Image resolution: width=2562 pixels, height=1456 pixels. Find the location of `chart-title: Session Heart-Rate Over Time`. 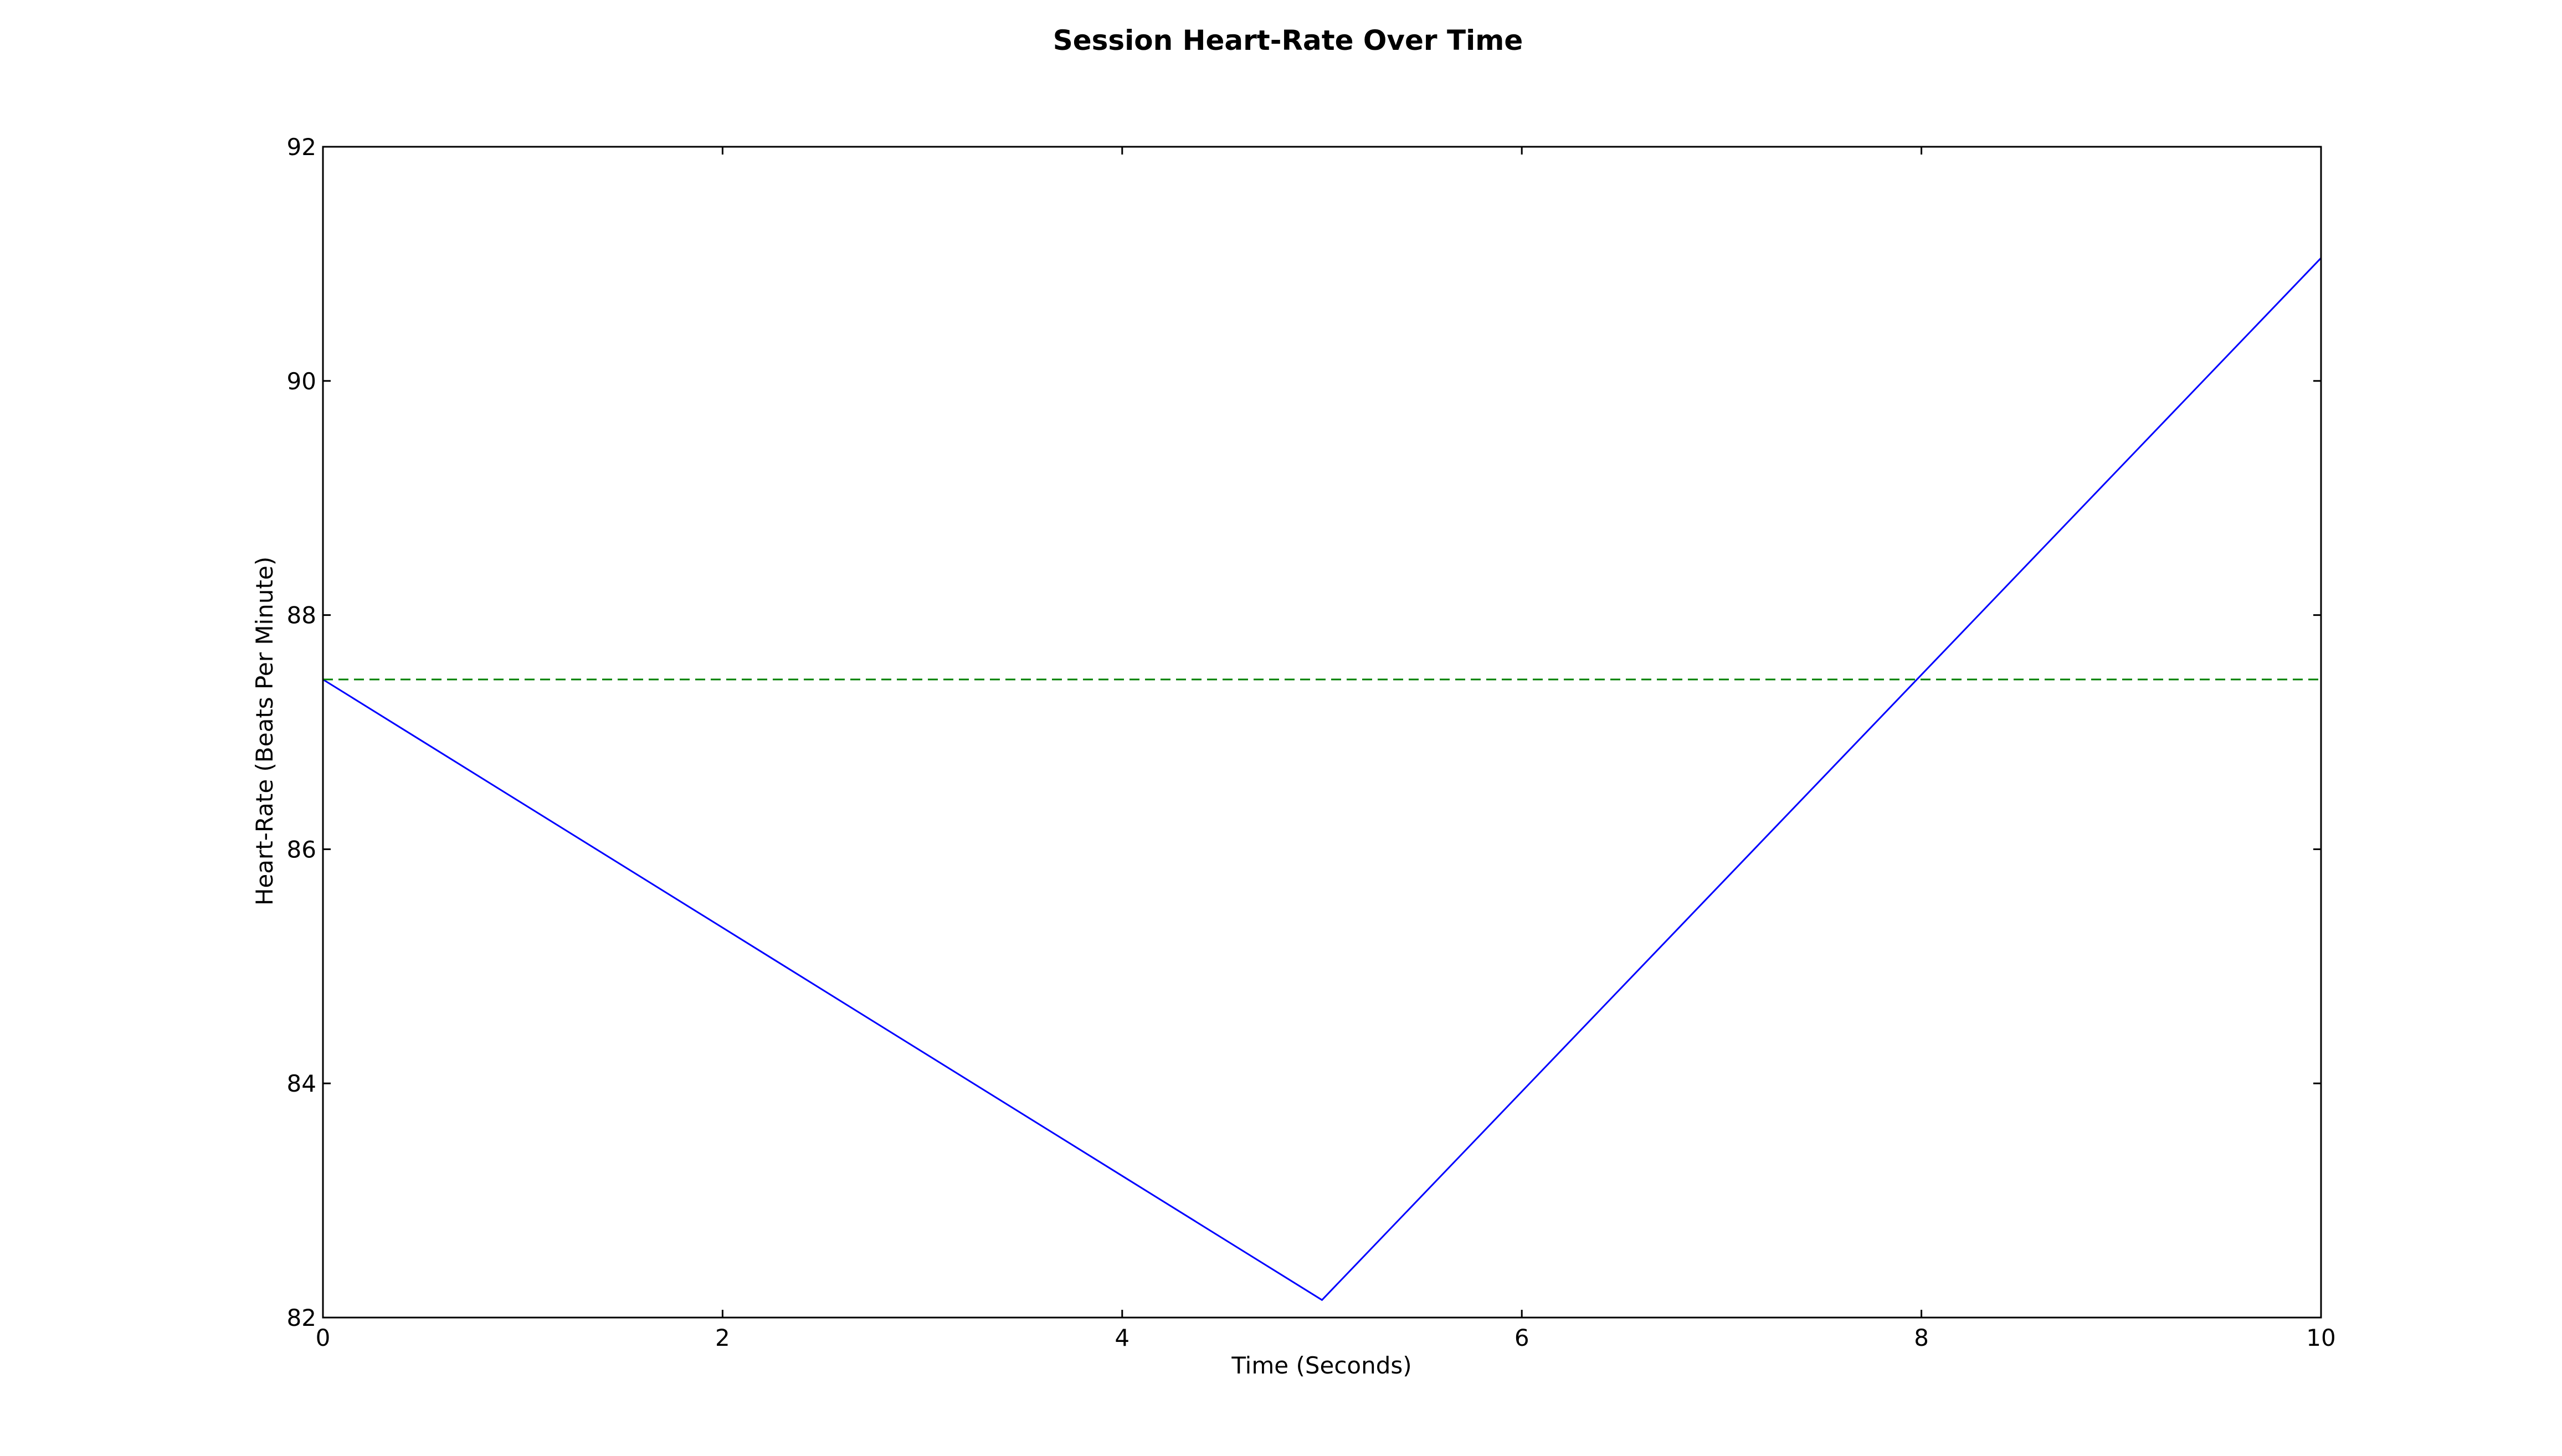

chart-title: Session Heart-Rate Over Time is located at coordinates (1288, 40).